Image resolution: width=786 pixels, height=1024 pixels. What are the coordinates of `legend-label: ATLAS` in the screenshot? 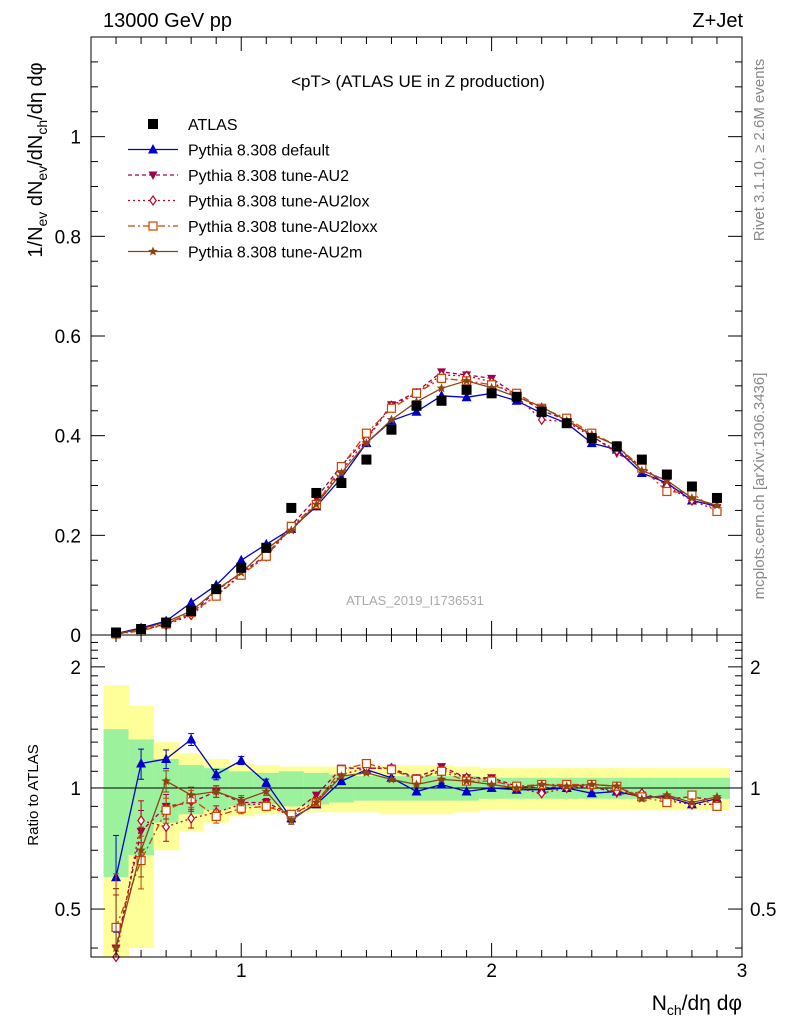 It's located at (213, 125).